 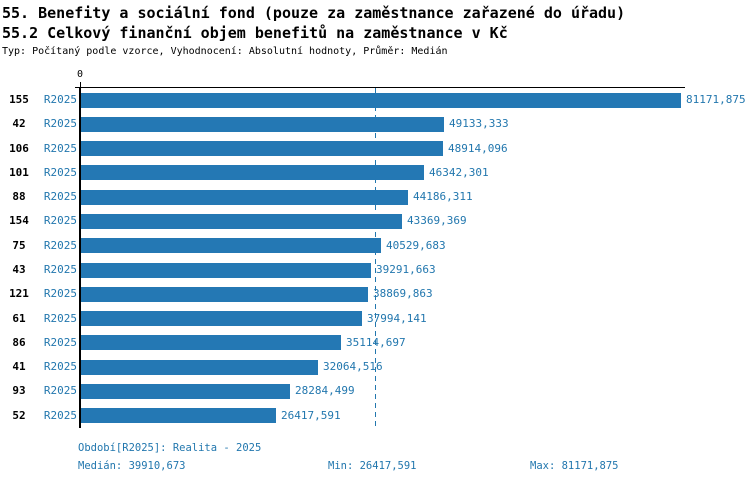 I want to click on bar-value-label: 38869,863, so click(x=403, y=294).